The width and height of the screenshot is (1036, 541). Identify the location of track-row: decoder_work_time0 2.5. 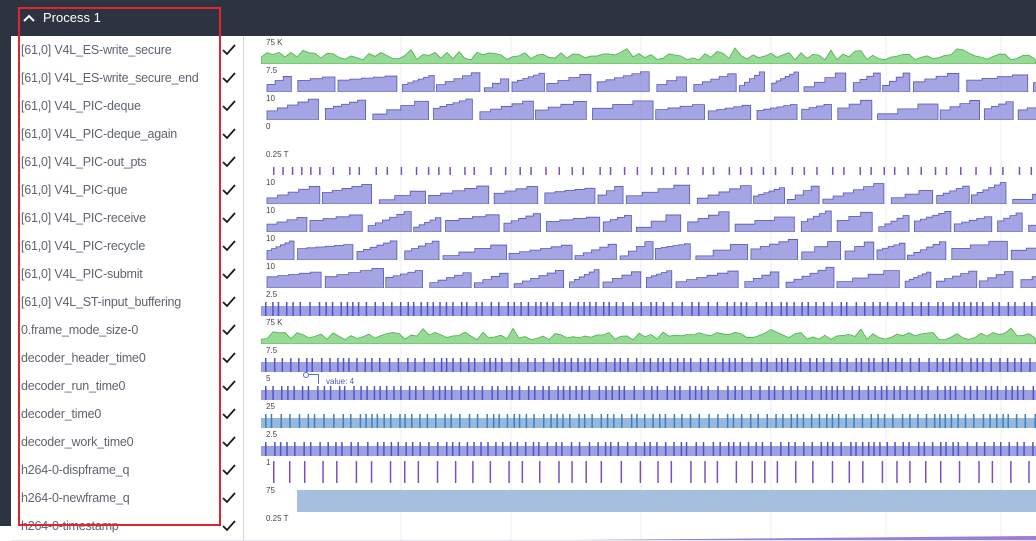
(523, 442).